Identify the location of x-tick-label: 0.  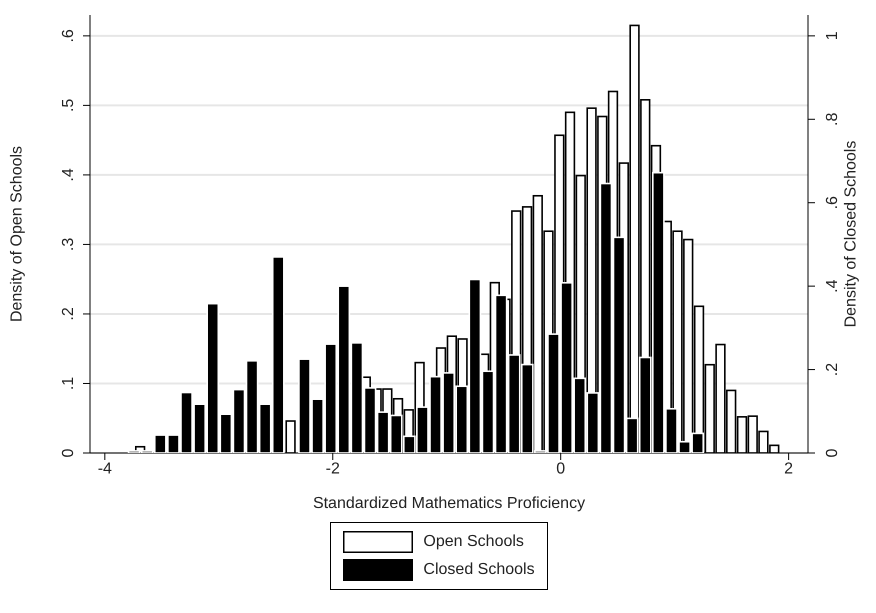
(561, 469).